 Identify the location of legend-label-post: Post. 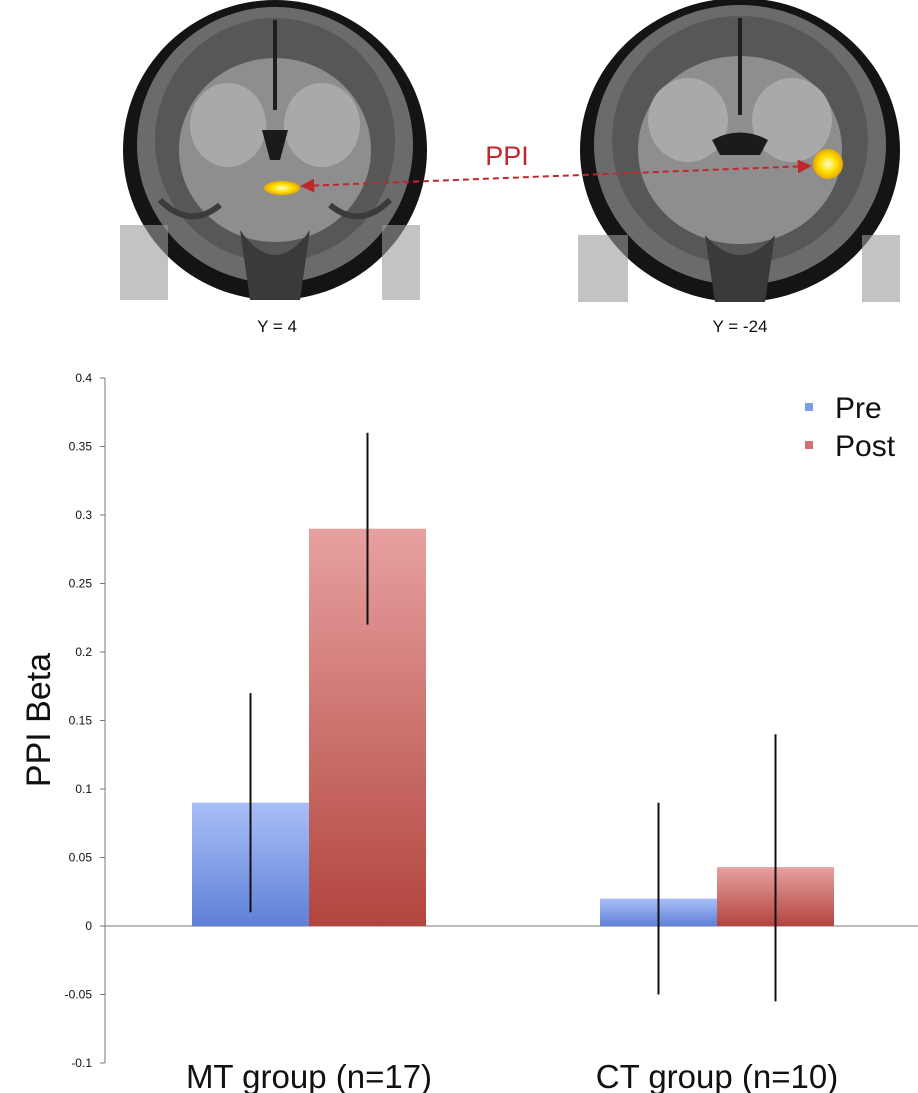
(865, 446).